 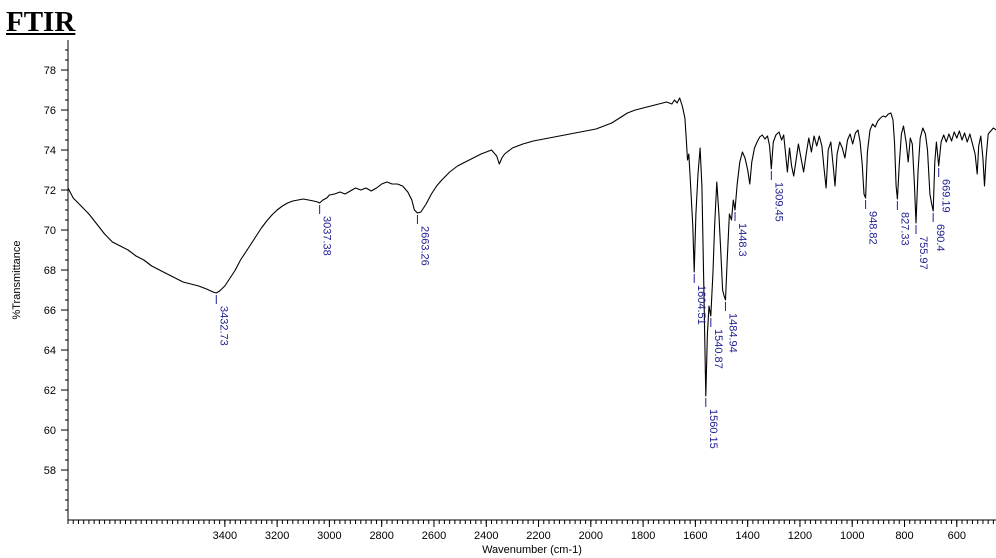 What do you see at coordinates (50, 111) in the screenshot?
I see `y-tick-label: 76` at bounding box center [50, 111].